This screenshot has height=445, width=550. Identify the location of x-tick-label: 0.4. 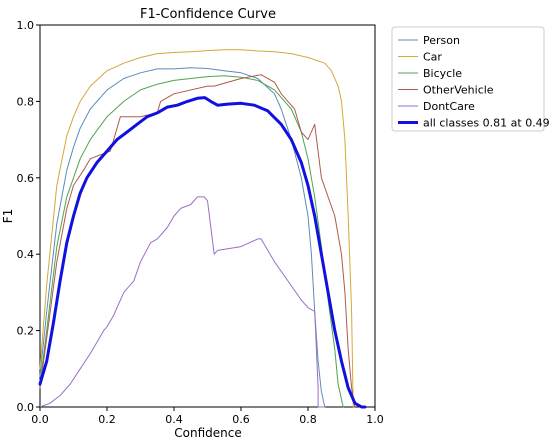
(174, 419).